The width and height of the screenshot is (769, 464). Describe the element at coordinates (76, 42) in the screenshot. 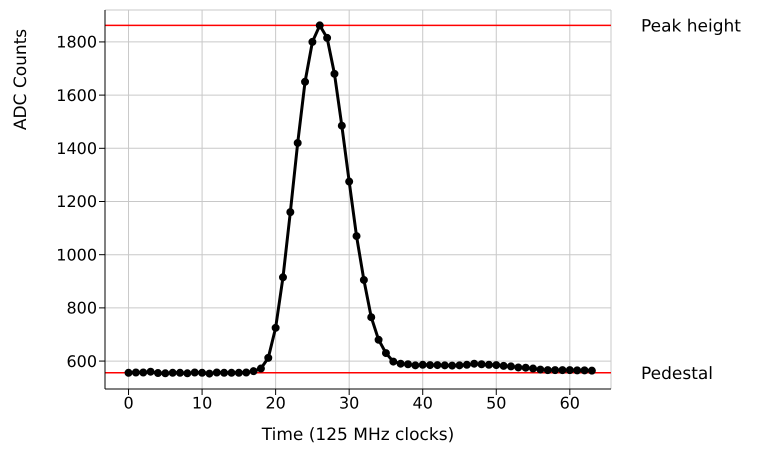

I see `y-tick-label: 1800` at that location.